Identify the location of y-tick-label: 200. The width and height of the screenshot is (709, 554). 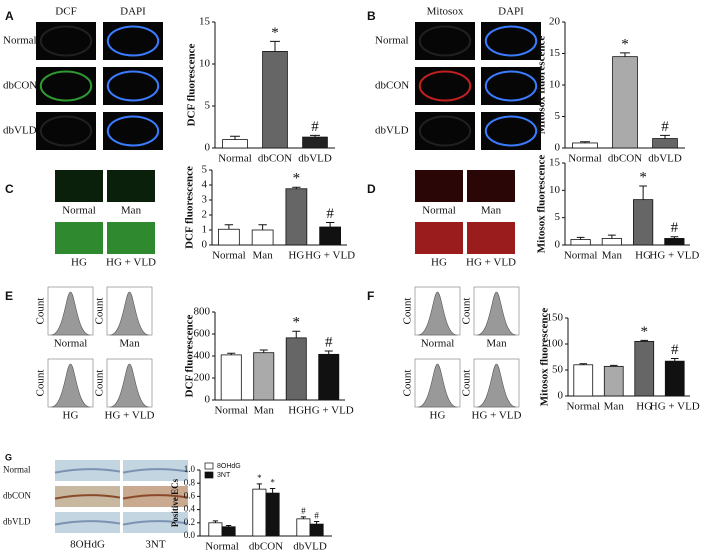
(202, 378).